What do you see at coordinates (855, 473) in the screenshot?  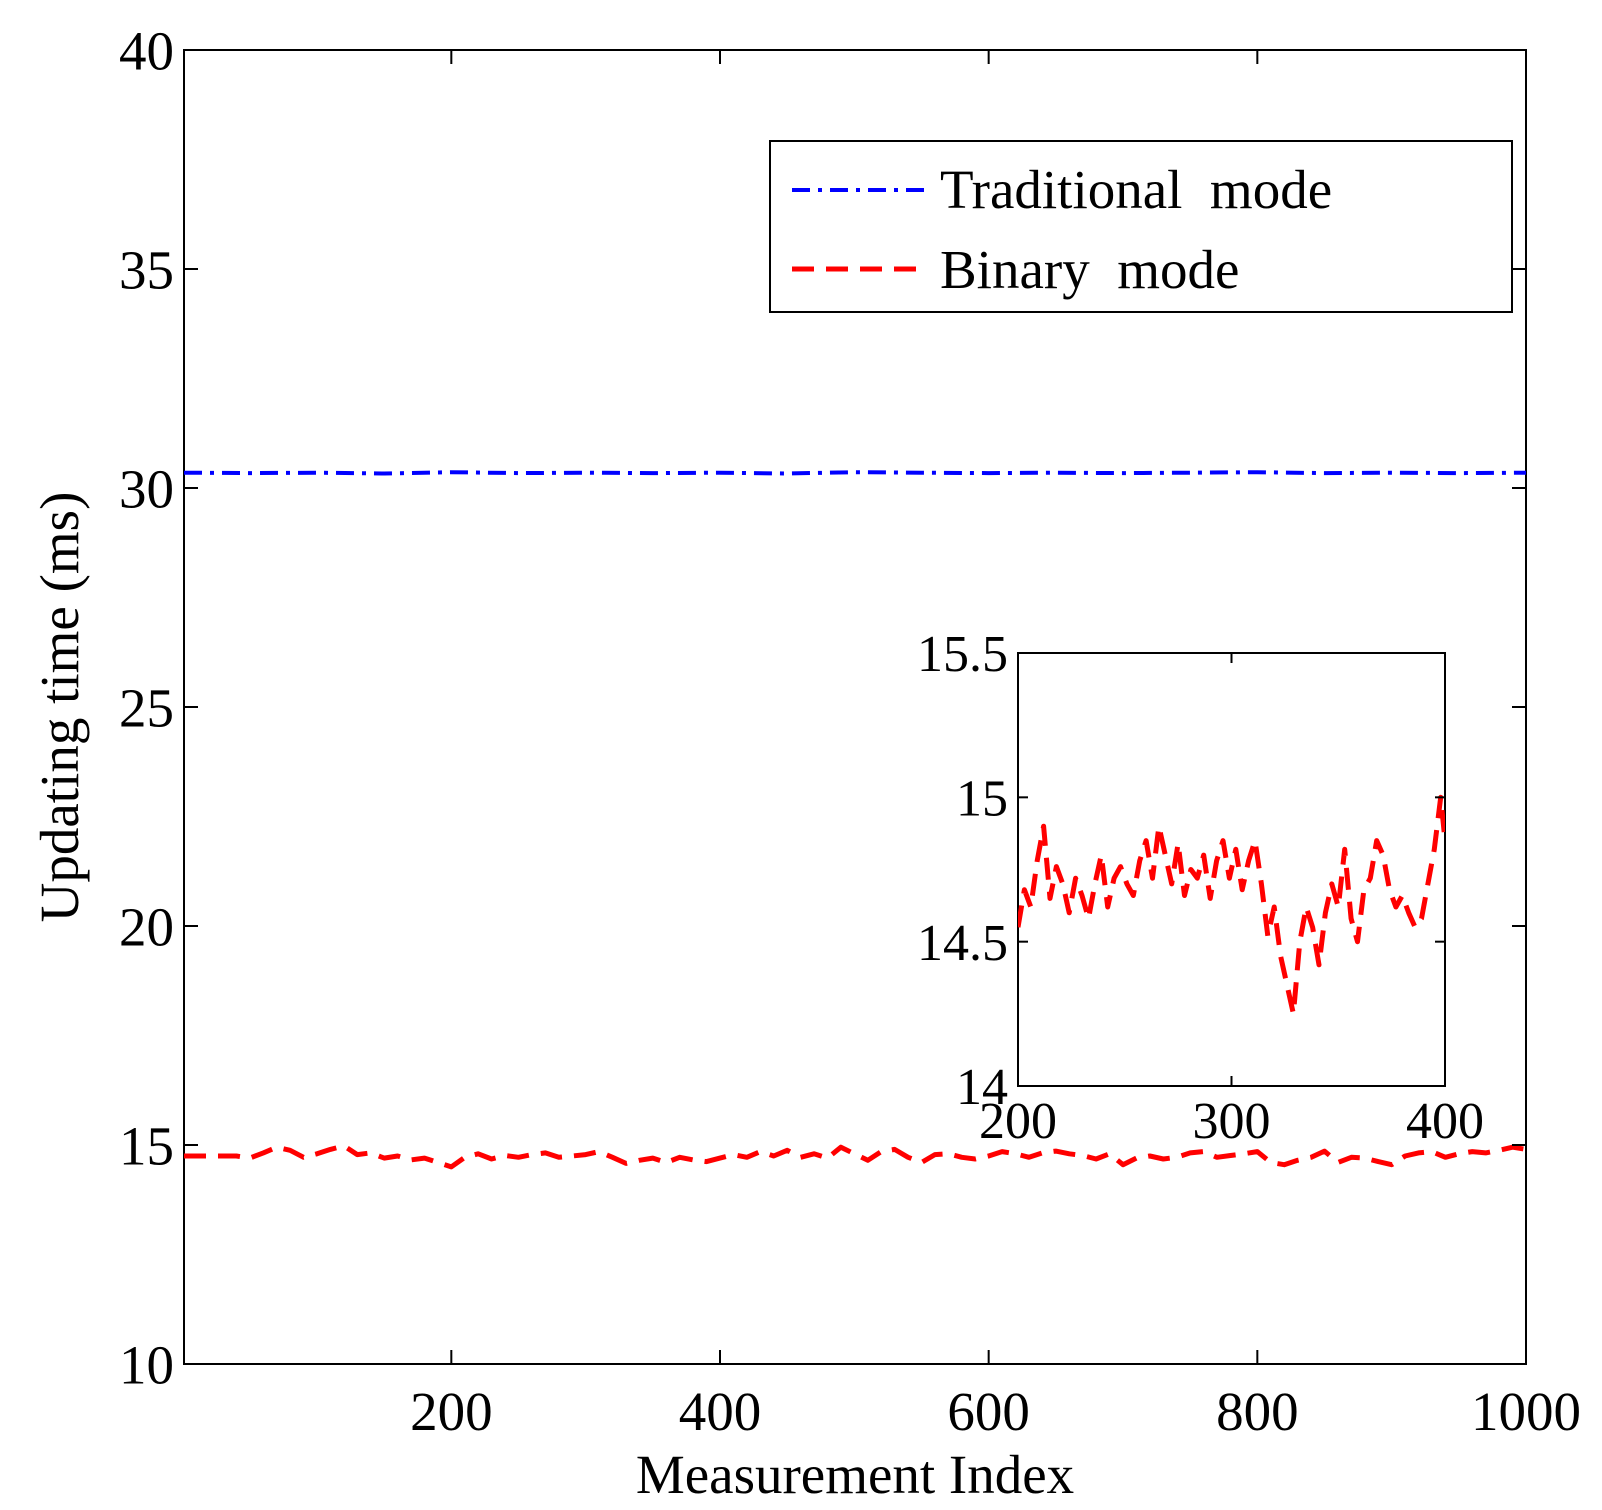 I see `main-series-traditional-mode-line` at bounding box center [855, 473].